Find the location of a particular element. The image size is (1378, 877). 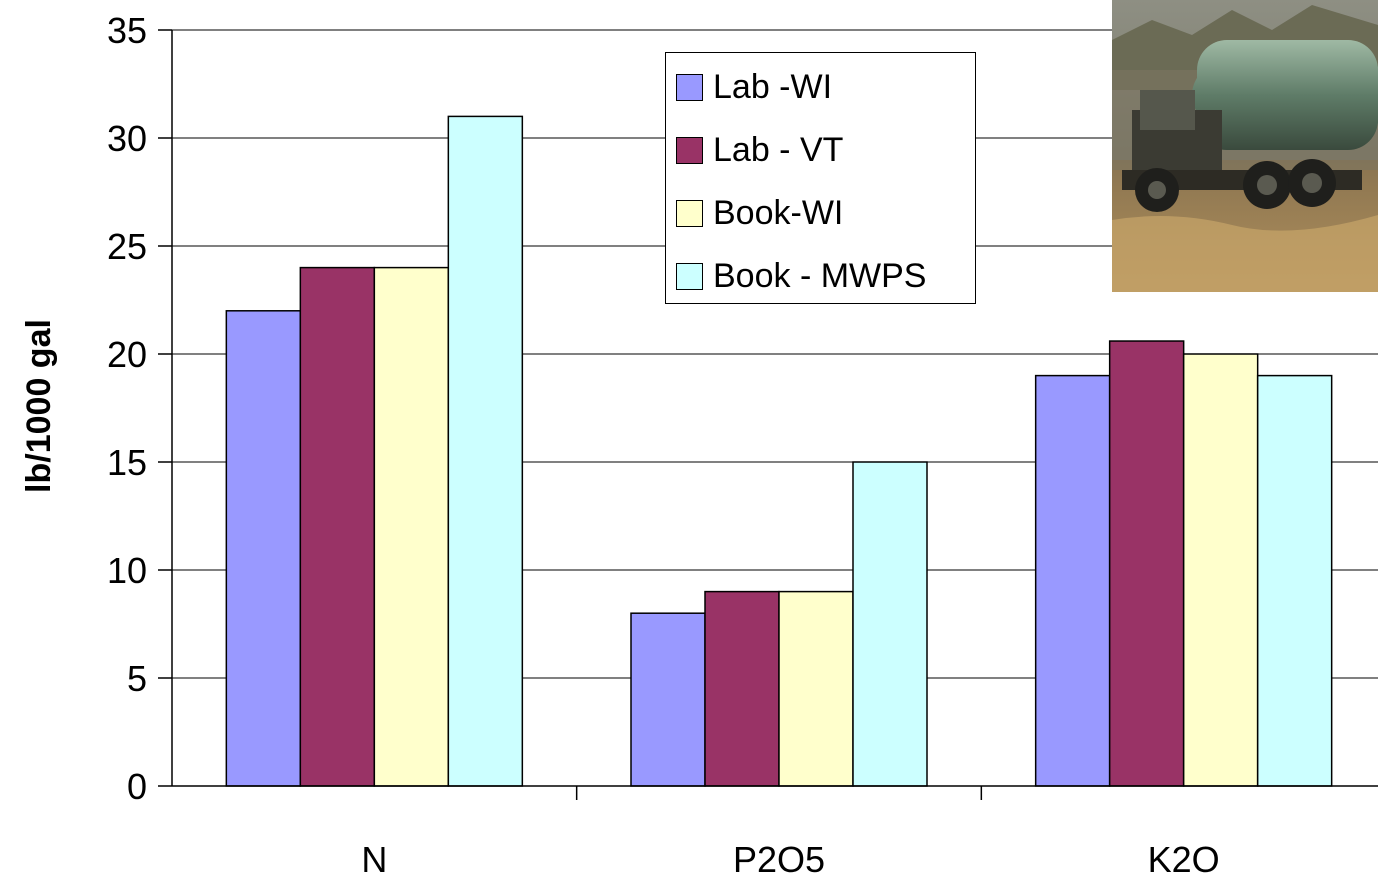

y-tick-label: 10 is located at coordinates (127, 570).